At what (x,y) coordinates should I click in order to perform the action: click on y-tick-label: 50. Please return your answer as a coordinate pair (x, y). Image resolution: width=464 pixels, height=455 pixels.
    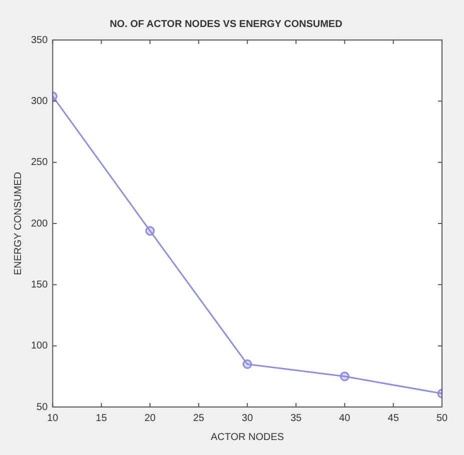
    Looking at the image, I should click on (42, 407).